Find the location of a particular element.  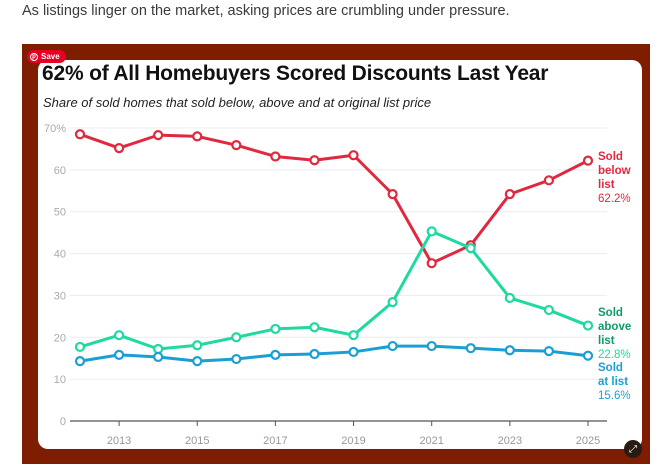

series-label: above is located at coordinates (614, 327).